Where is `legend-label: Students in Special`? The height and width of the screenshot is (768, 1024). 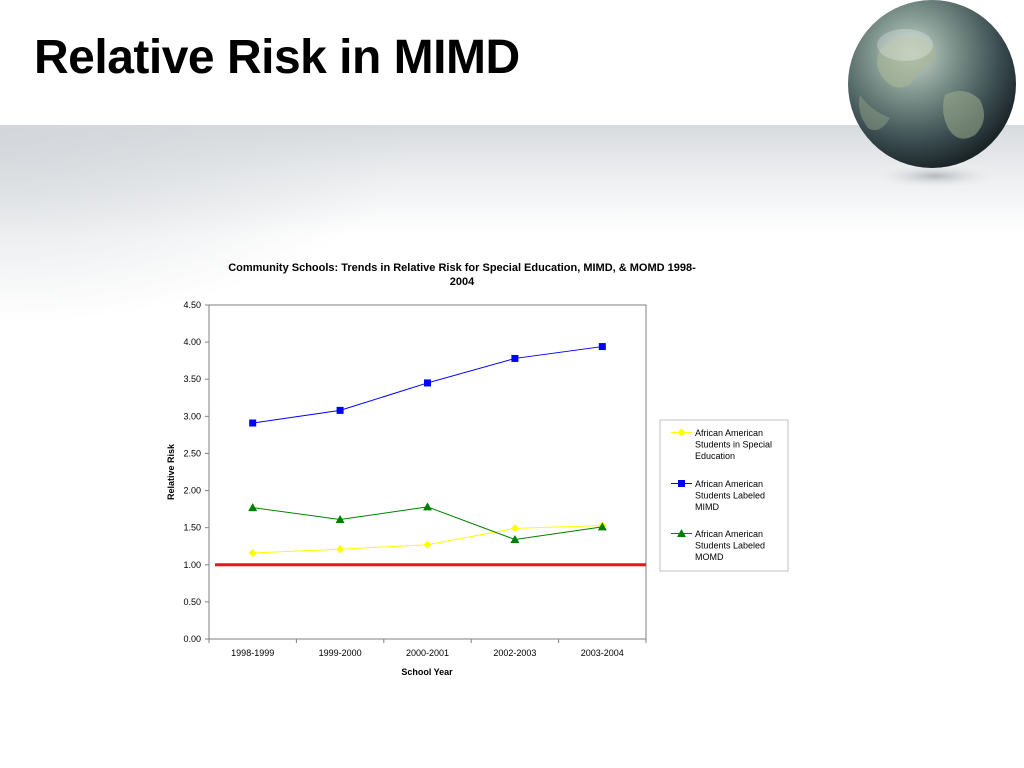 legend-label: Students in Special is located at coordinates (733, 445).